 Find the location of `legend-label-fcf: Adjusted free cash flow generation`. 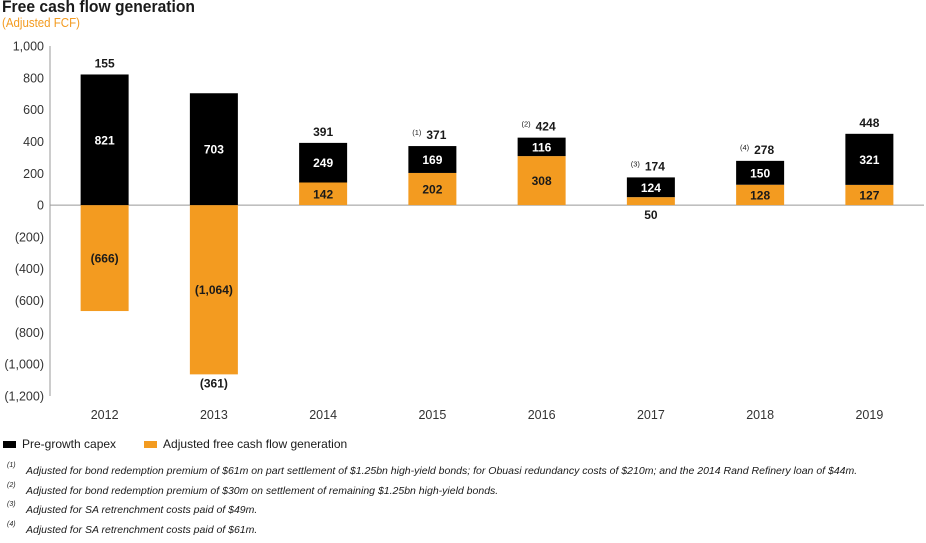

legend-label-fcf: Adjusted free cash flow generation is located at coordinates (255, 444).